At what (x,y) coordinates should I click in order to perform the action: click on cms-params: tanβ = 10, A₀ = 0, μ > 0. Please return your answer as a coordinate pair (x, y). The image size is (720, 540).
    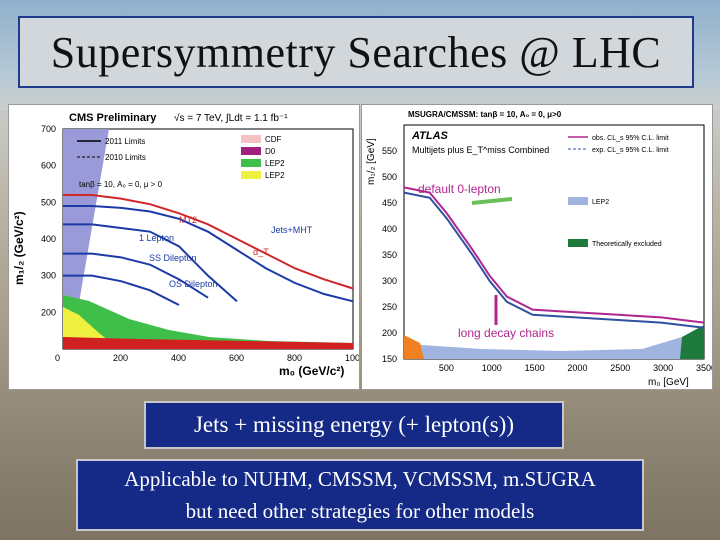
    Looking at the image, I should click on (121, 184).